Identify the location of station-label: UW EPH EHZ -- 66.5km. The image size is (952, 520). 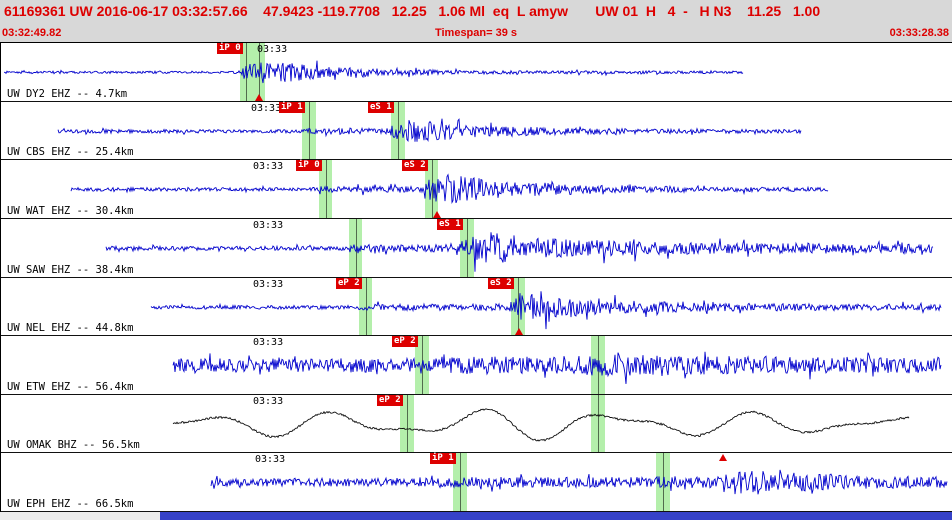
(70, 504).